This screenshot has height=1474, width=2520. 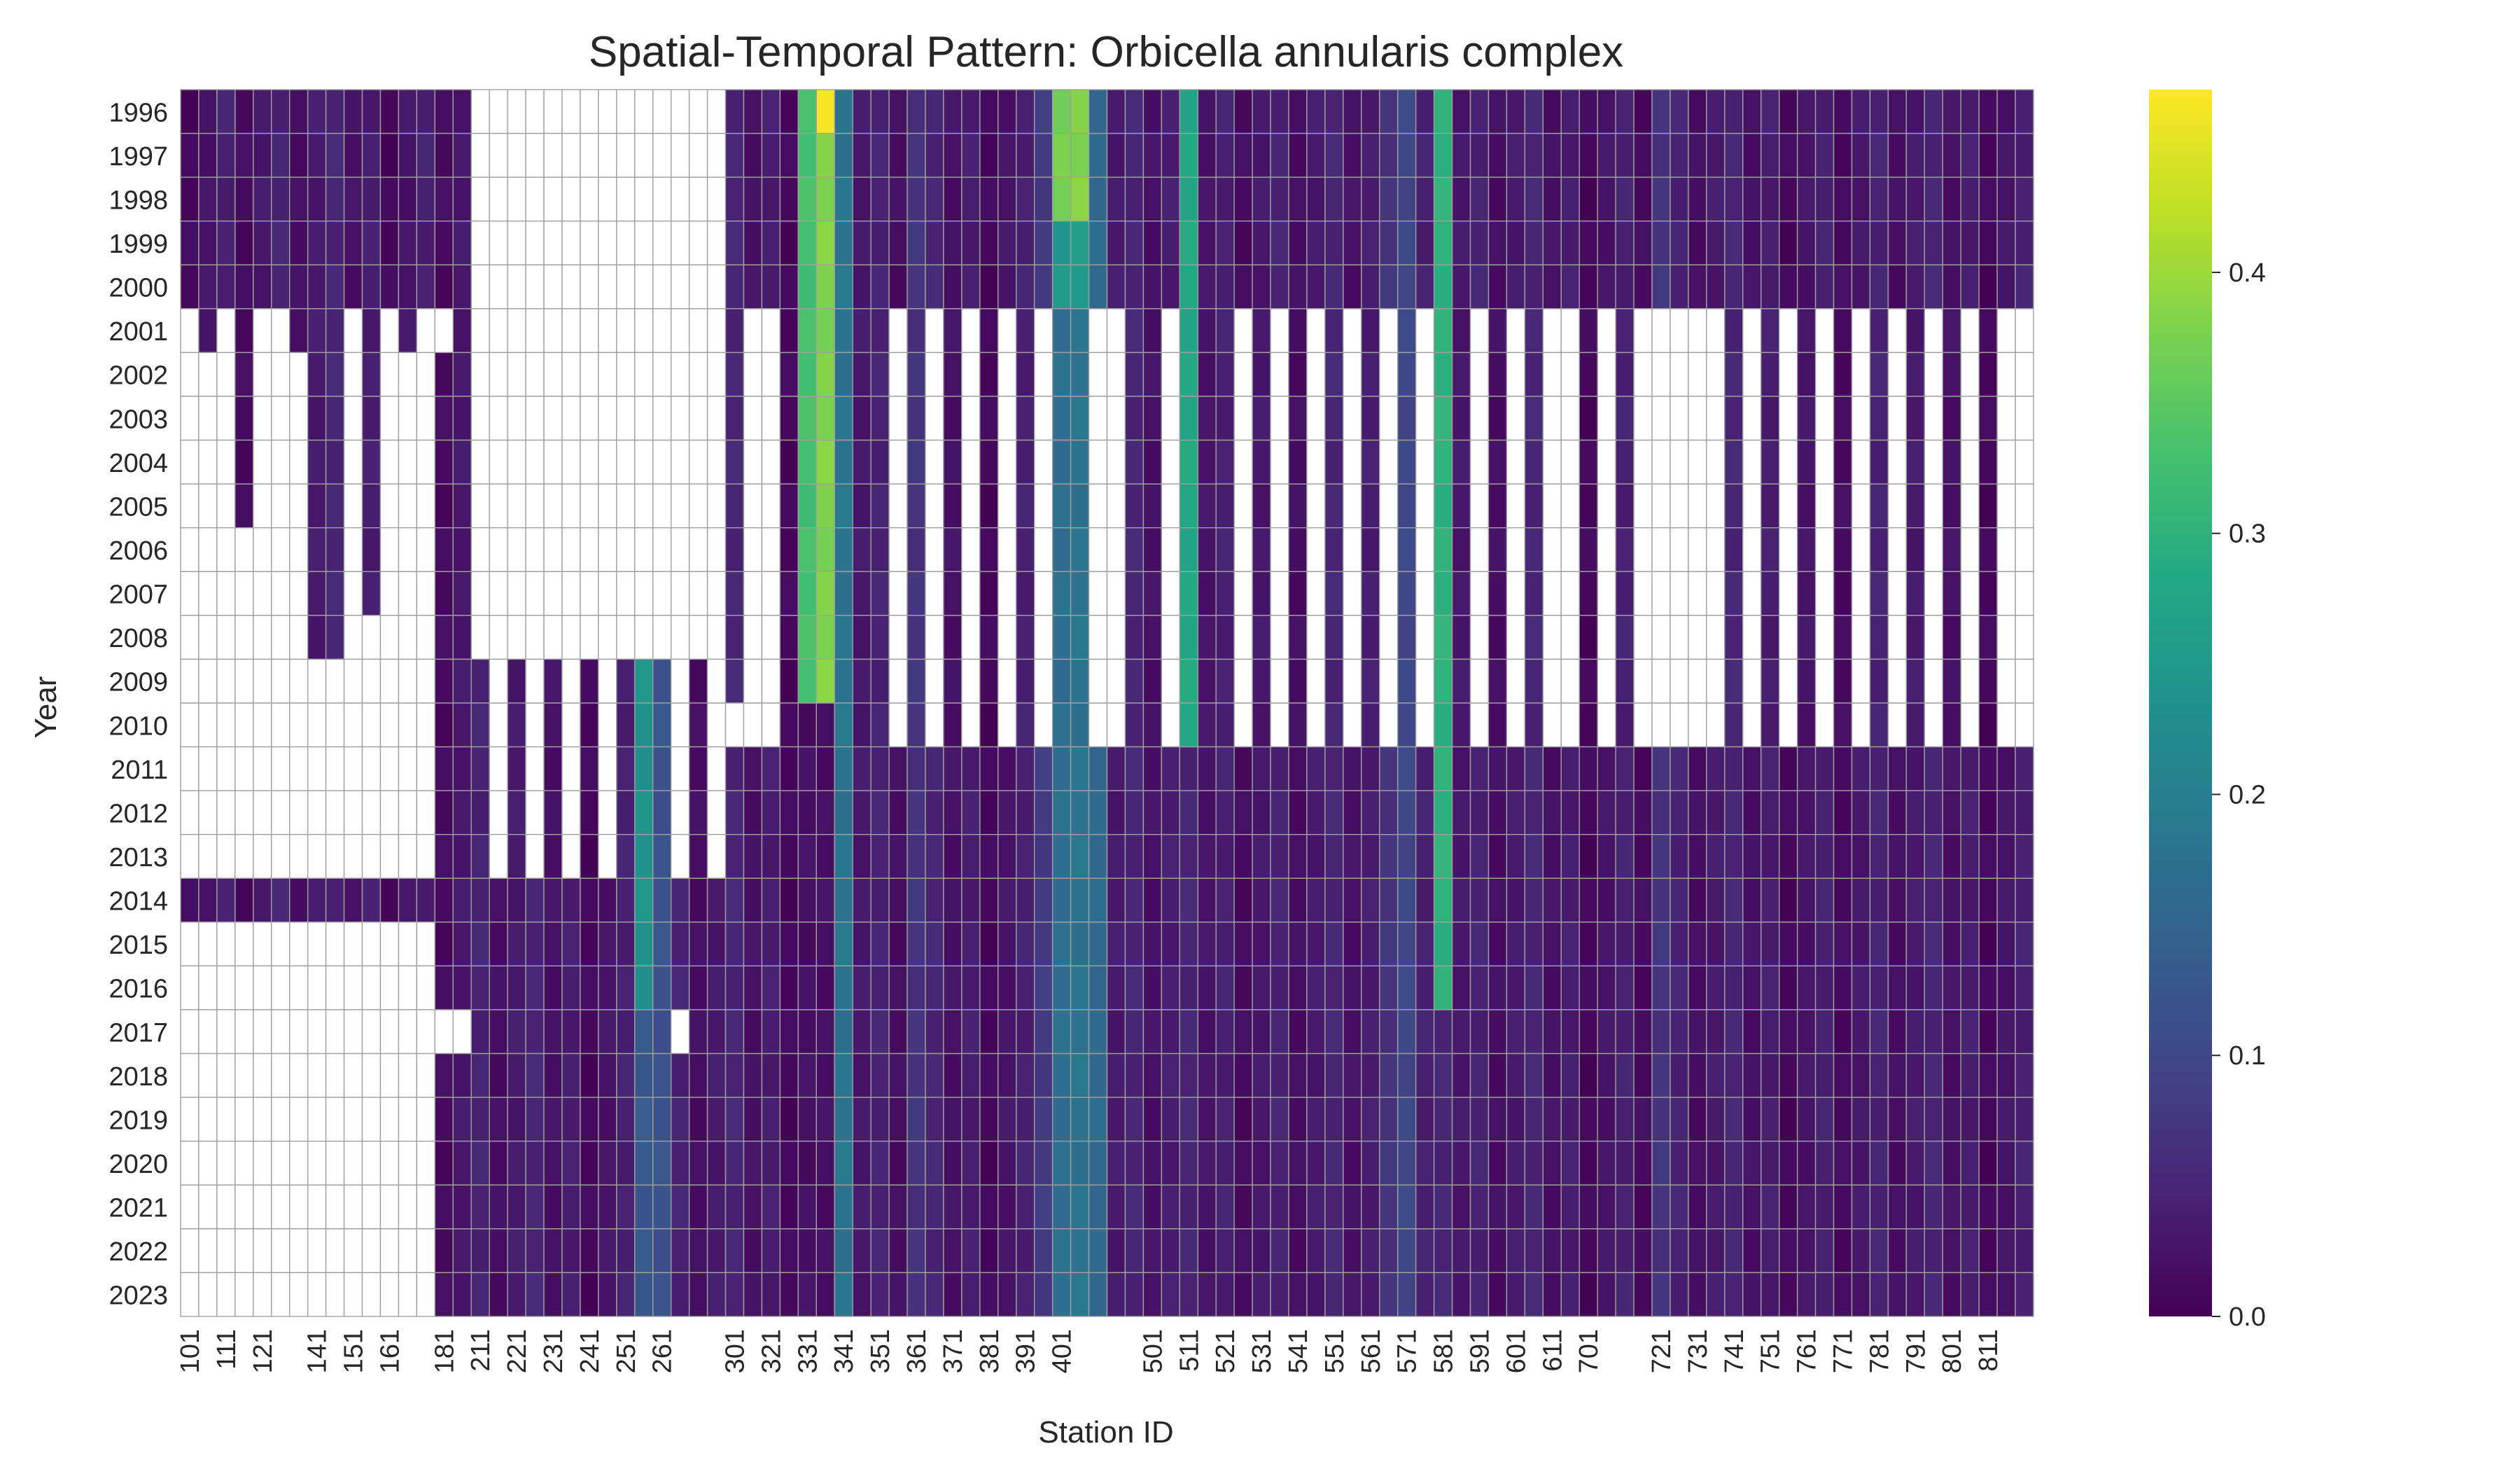 What do you see at coordinates (138, 200) in the screenshot?
I see `y-tick-label: 1998` at bounding box center [138, 200].